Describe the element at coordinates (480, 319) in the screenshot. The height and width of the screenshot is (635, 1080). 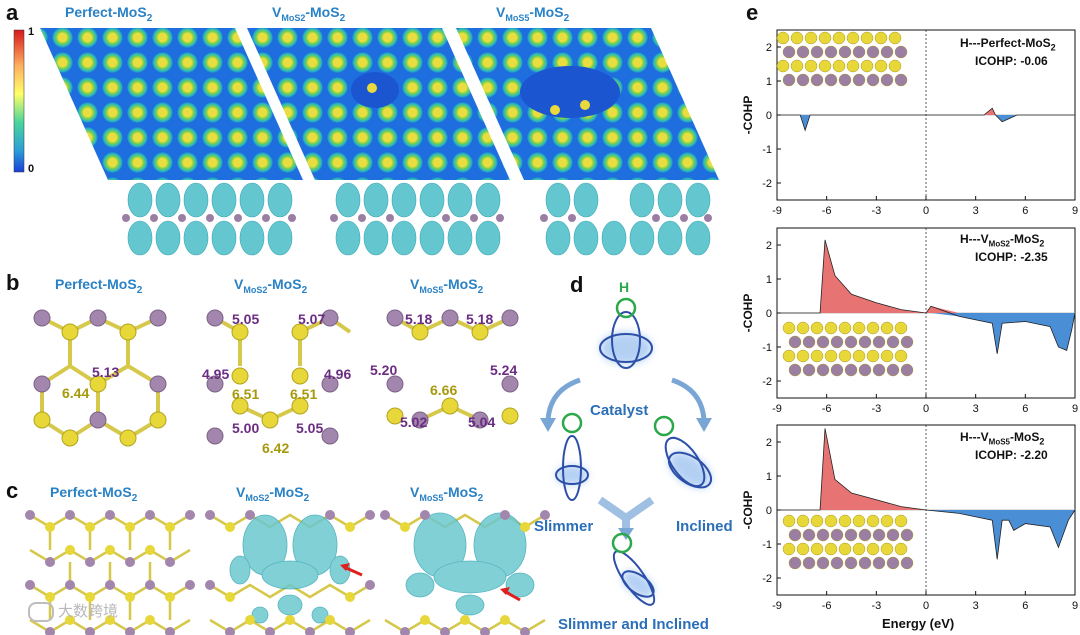
I see `b-vmos5-d2: 5.18` at that location.